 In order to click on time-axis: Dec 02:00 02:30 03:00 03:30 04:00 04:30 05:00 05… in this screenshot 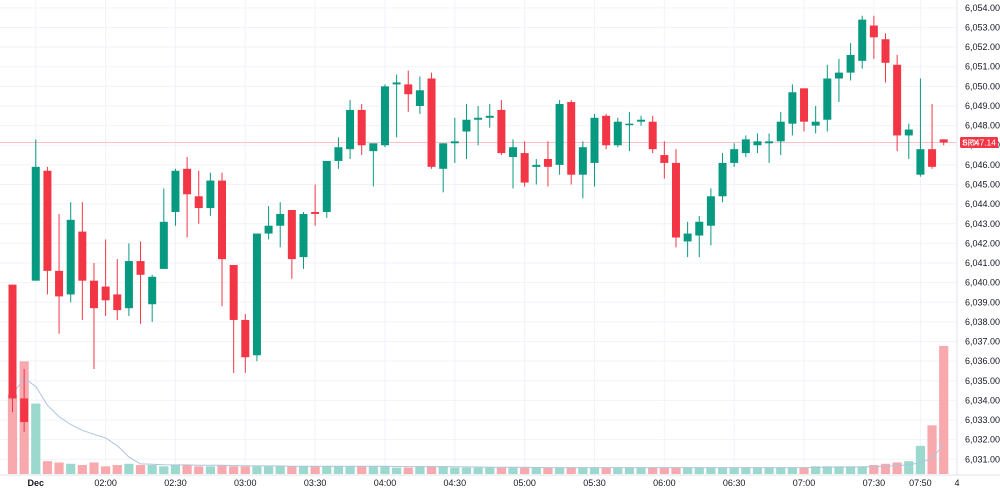, I will do `click(480, 483)`.